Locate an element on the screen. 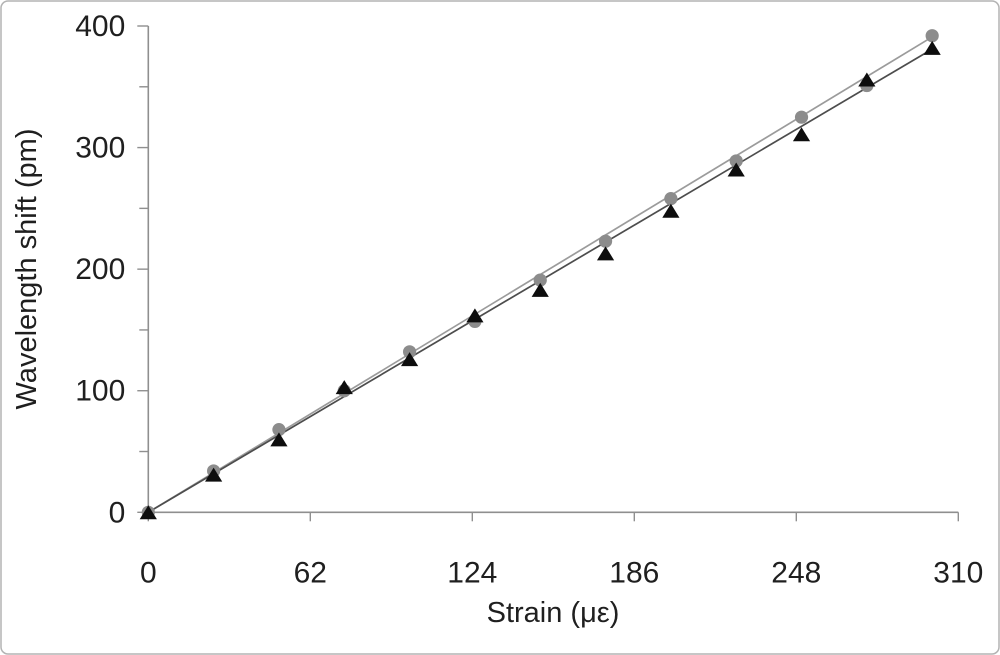 This screenshot has height=655, width=1000. y-tick-label: 200 is located at coordinates (100, 269).